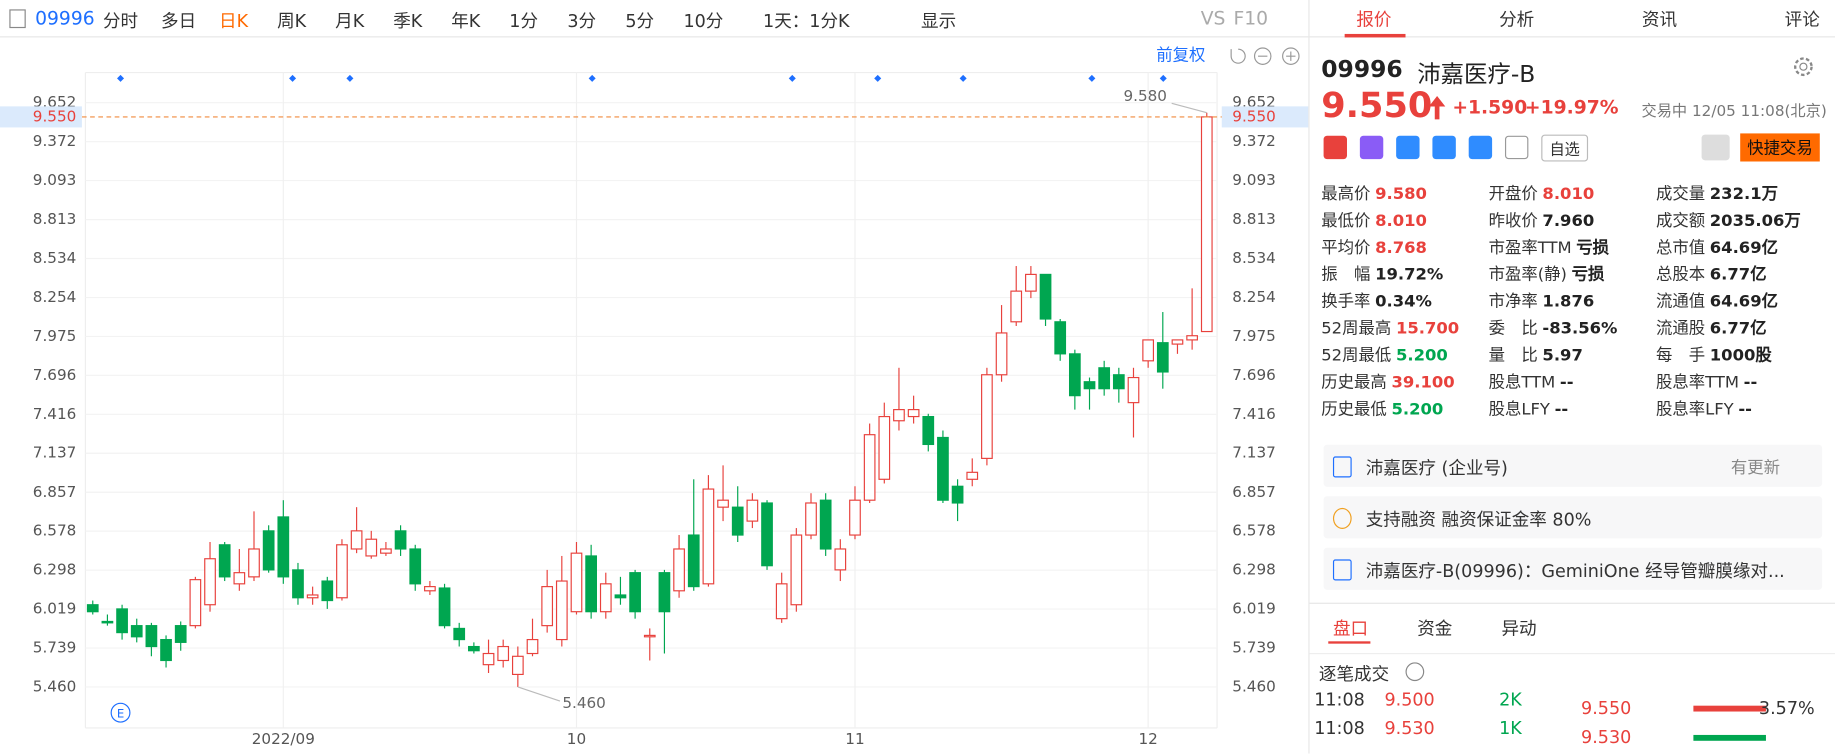  I want to click on stat-label: 成交量, so click(1680, 194).